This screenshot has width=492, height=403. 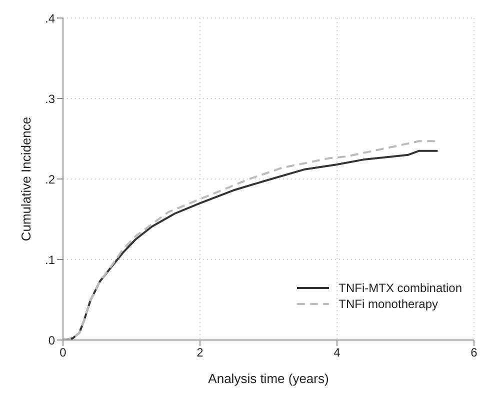 I want to click on x-tick-label: 4, so click(x=337, y=353).